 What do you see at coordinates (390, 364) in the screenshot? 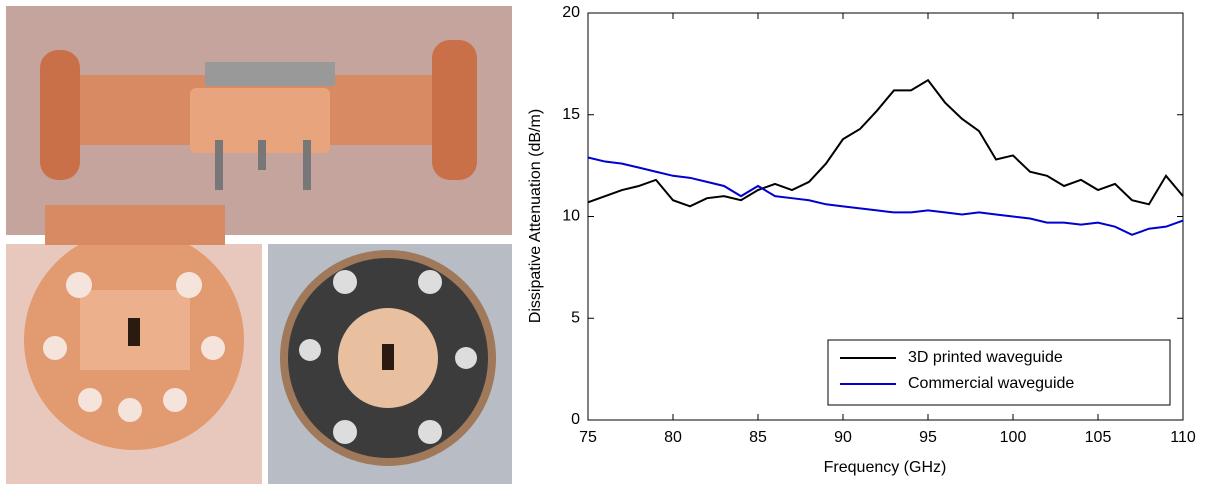
I see `photo-bottom-right` at bounding box center [390, 364].